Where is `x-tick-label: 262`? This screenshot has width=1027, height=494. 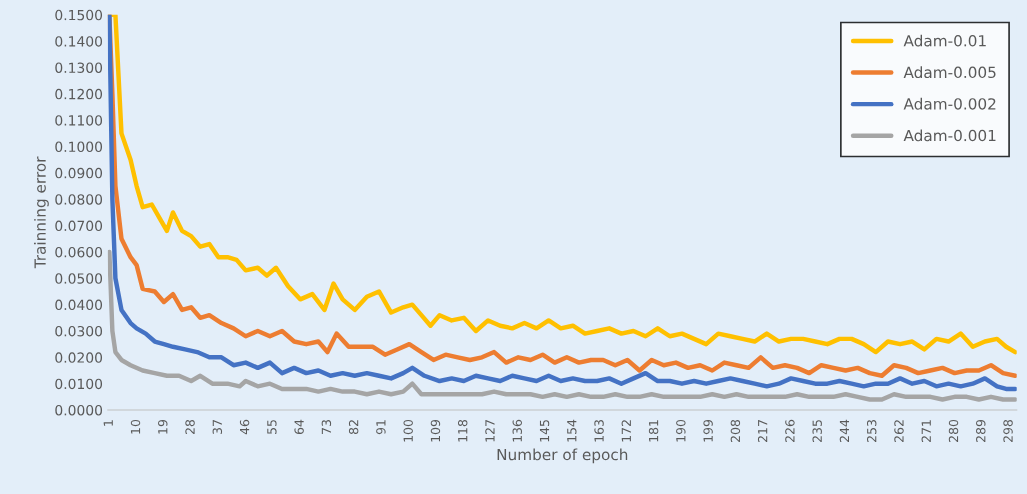 x-tick-label: 262 is located at coordinates (899, 431).